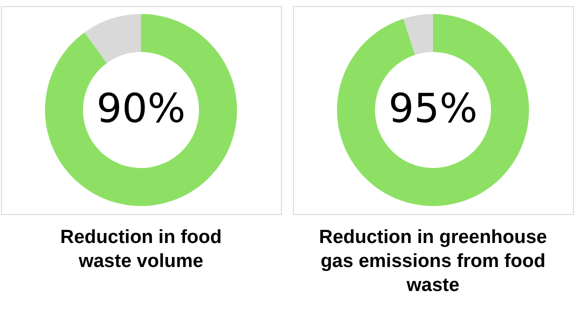 This screenshot has width=586, height=313. Describe the element at coordinates (141, 249) in the screenshot. I see `text: Reduction in food waste volume` at that location.